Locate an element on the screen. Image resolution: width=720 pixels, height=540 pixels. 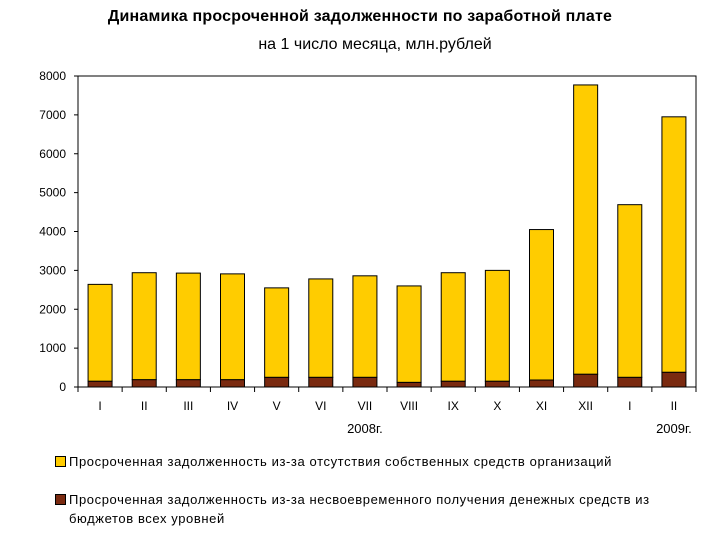
y-axis-tick-label: 8000 is located at coordinates (52, 76).